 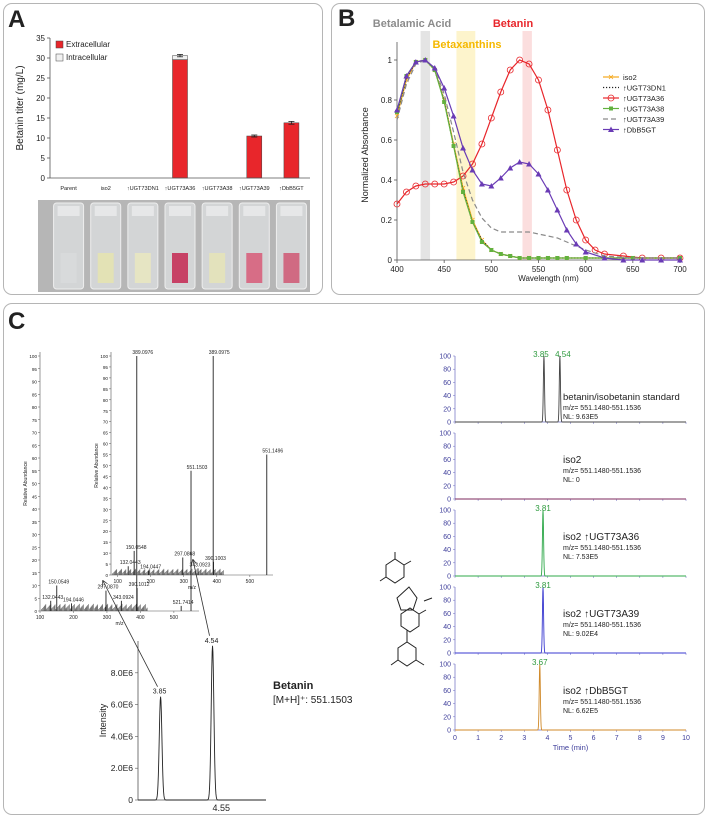 I want to click on a-legend-label: Extracellular, so click(x=88, y=44).